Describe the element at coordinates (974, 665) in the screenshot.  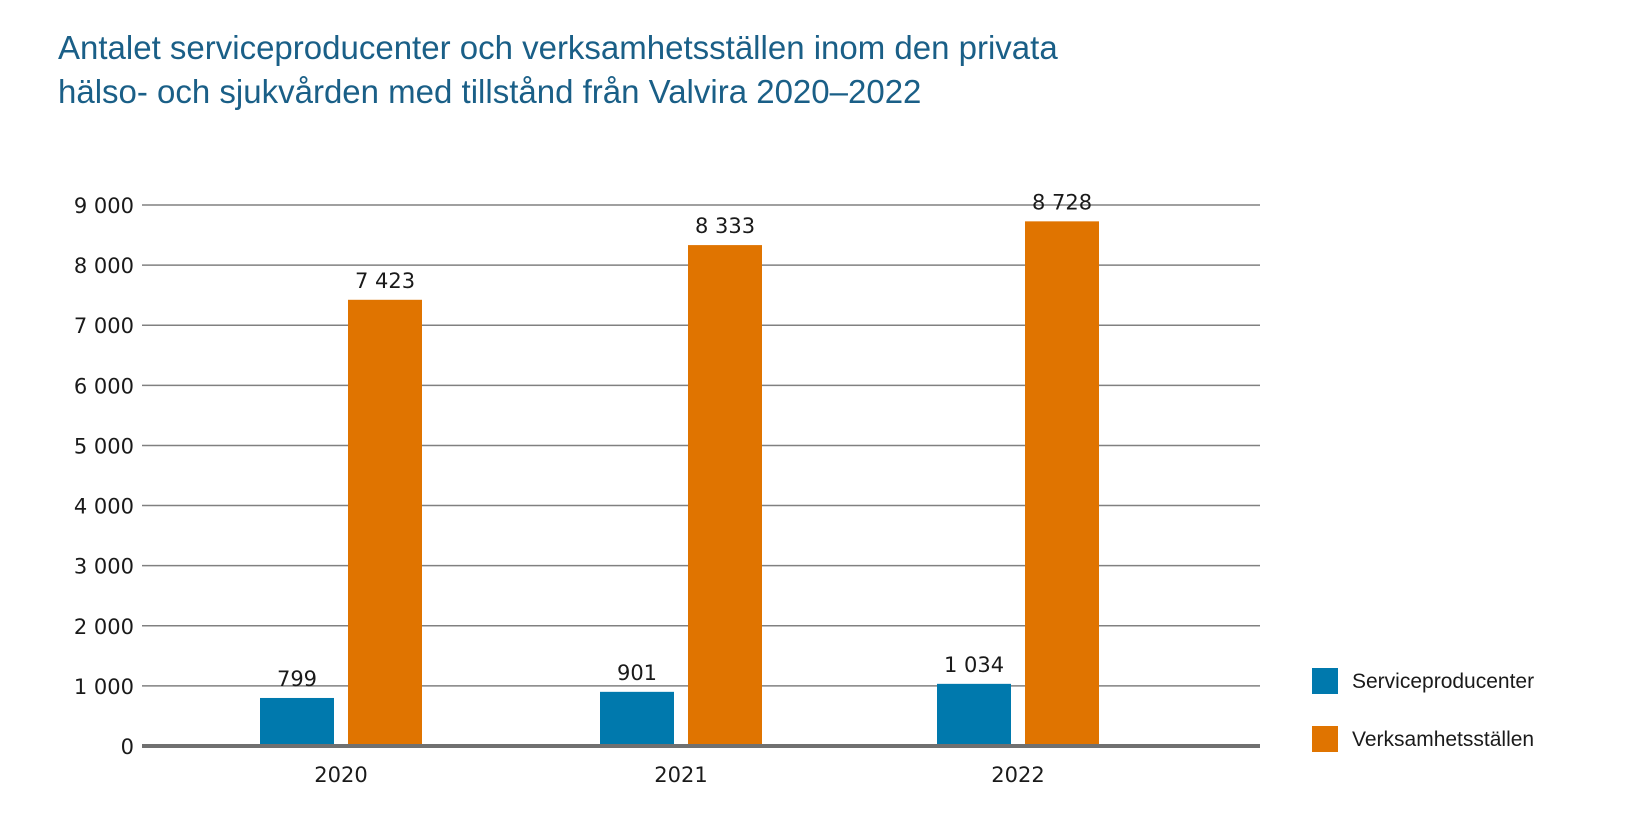
I see `data-label: 1 034` at that location.